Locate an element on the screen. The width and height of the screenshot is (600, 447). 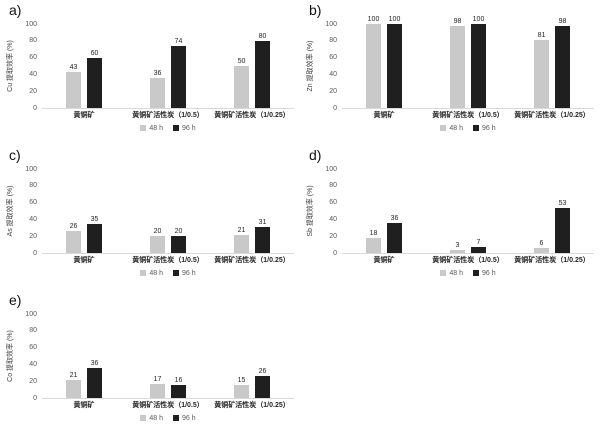
plot-row: 0 20 40 60 80 100 18 36 3 7 6 53 is located at coordinates (456, 211).